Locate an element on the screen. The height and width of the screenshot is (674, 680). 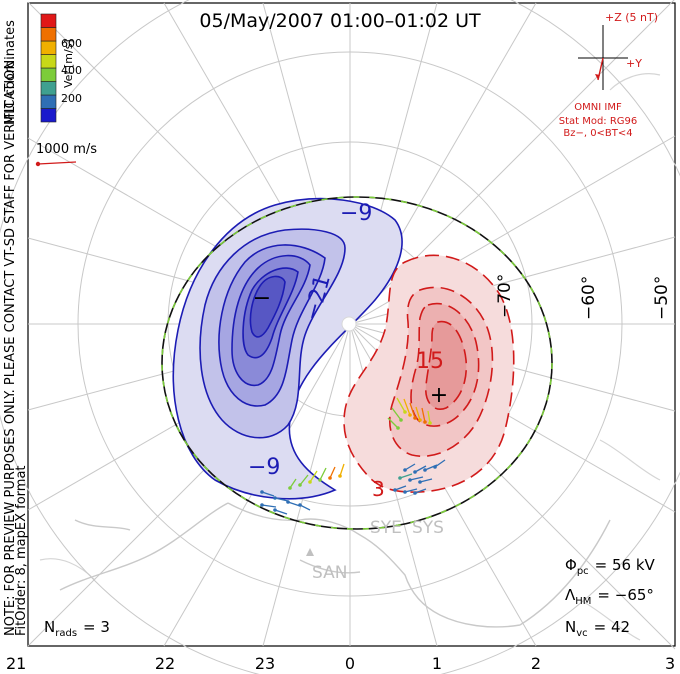
stat-nrads: Nrads = 3 is located at coordinates (77, 628).